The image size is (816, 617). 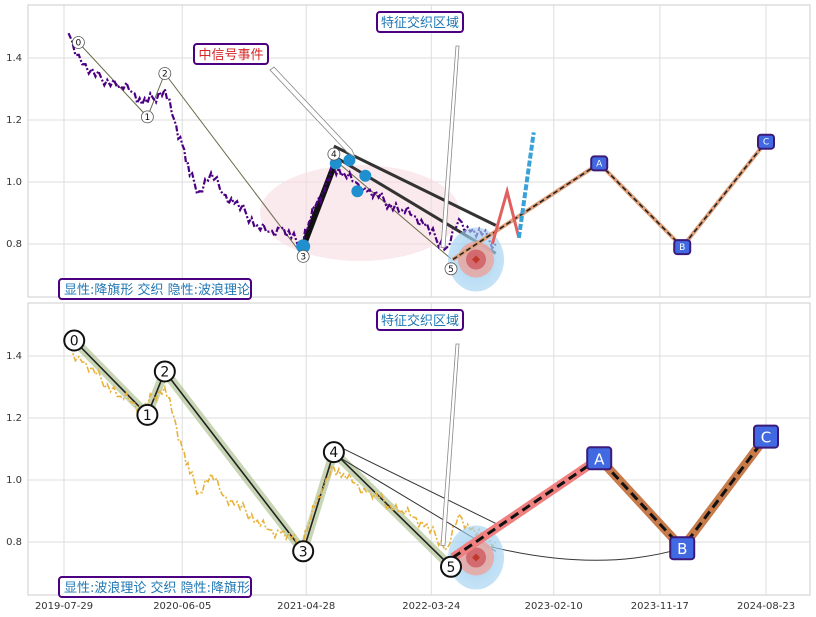 I want to click on x-tick-label: 2020-06-05, so click(x=182, y=606).